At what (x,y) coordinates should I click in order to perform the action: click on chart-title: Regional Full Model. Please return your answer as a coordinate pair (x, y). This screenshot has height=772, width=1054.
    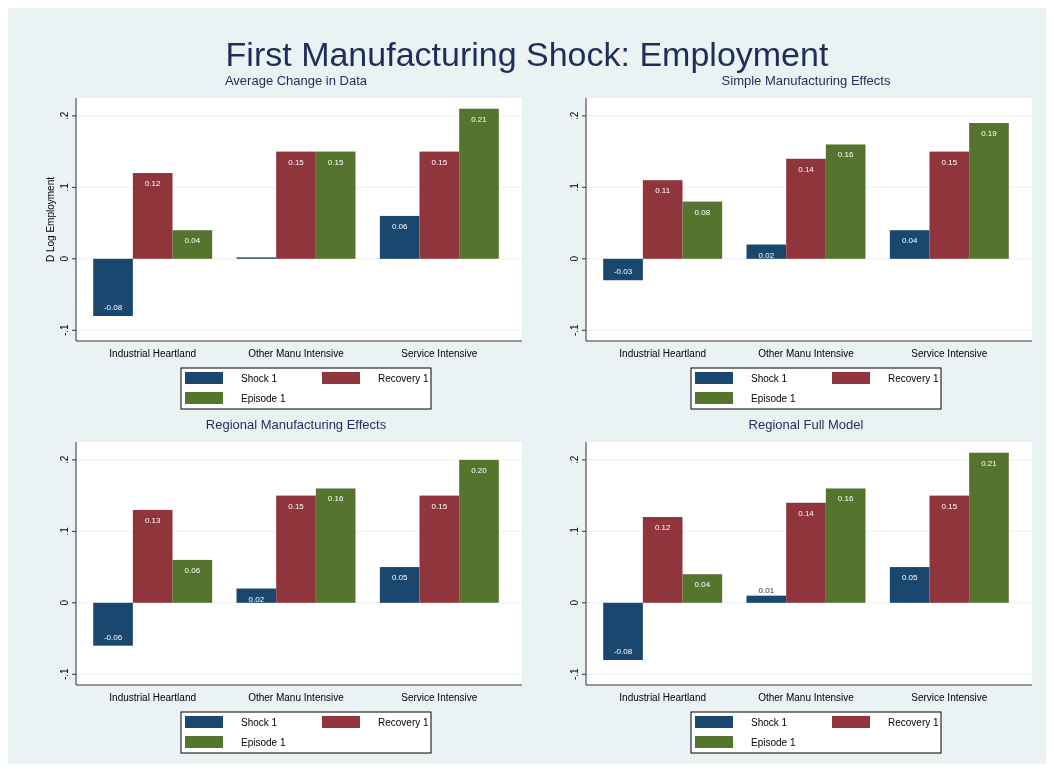
    Looking at the image, I should click on (806, 424).